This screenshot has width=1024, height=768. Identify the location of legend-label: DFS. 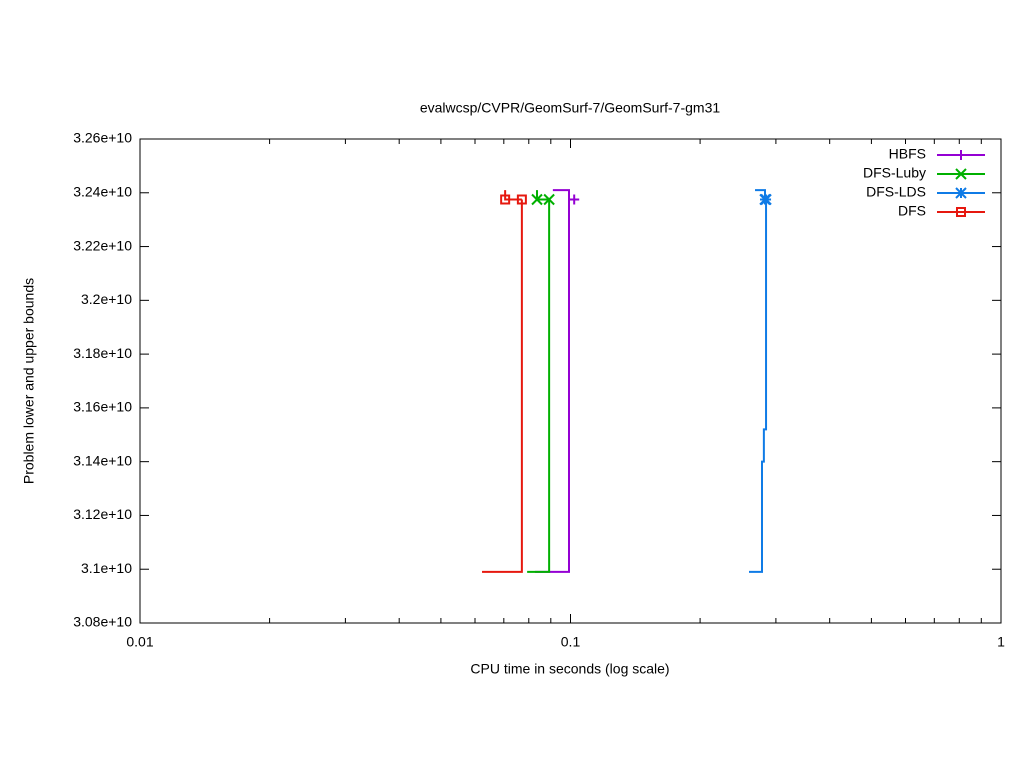
(912, 211).